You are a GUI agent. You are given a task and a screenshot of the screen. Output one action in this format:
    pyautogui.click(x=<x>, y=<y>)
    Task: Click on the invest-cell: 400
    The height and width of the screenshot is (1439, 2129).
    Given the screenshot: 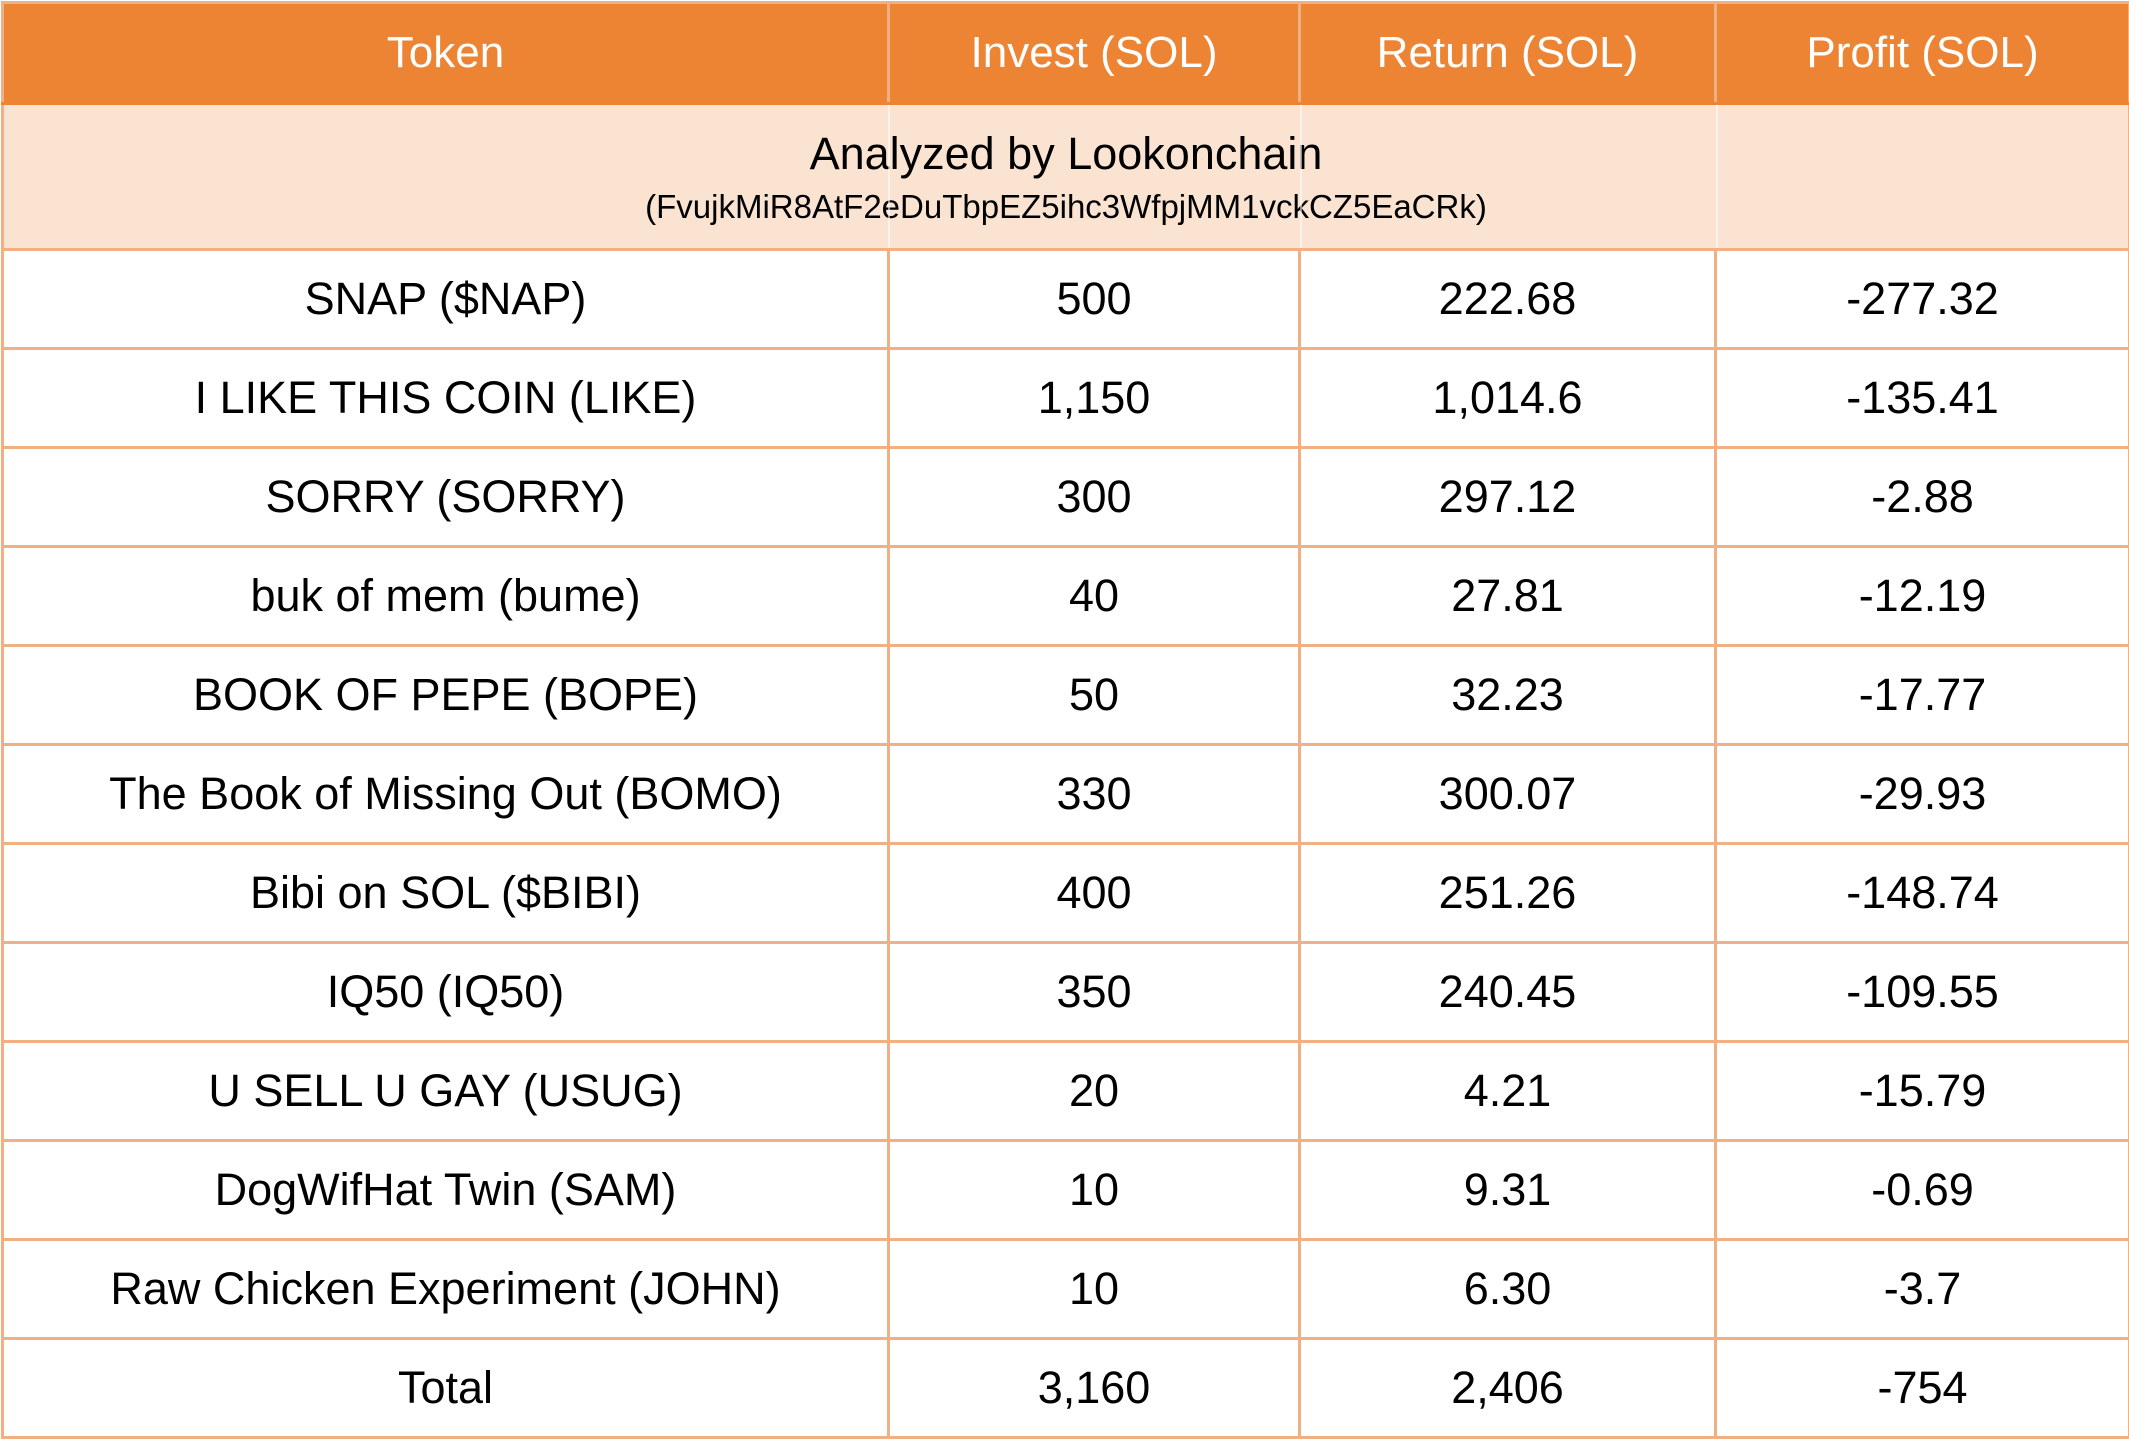 What is the action you would take?
    pyautogui.click(x=1094, y=893)
    